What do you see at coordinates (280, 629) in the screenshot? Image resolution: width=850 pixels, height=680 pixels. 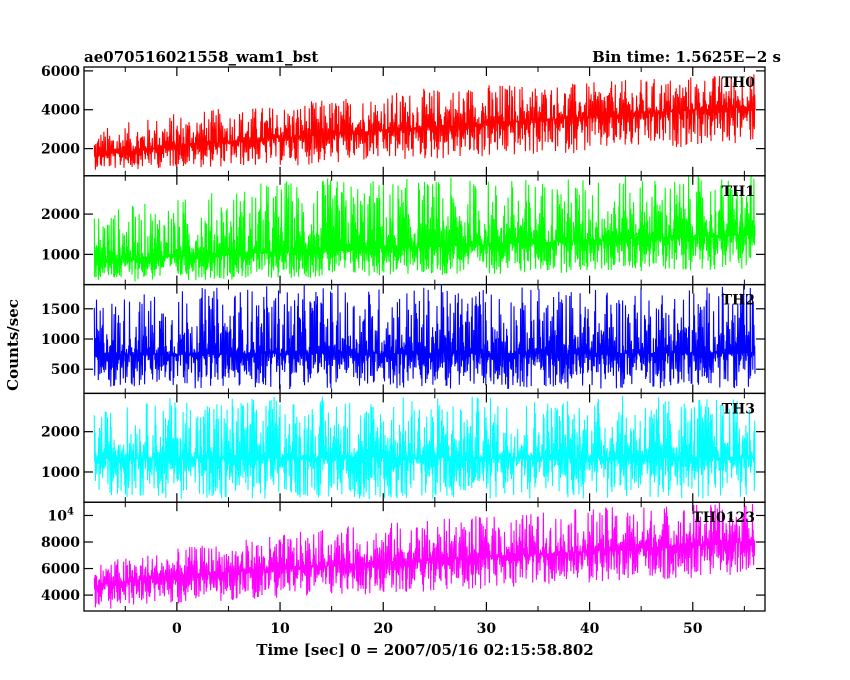 I see `x-tick-label: 10` at bounding box center [280, 629].